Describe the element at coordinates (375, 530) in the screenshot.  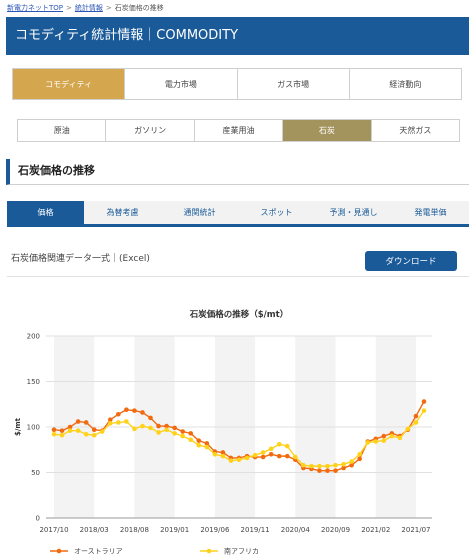
I see `x-tick-label: 2021/02` at that location.